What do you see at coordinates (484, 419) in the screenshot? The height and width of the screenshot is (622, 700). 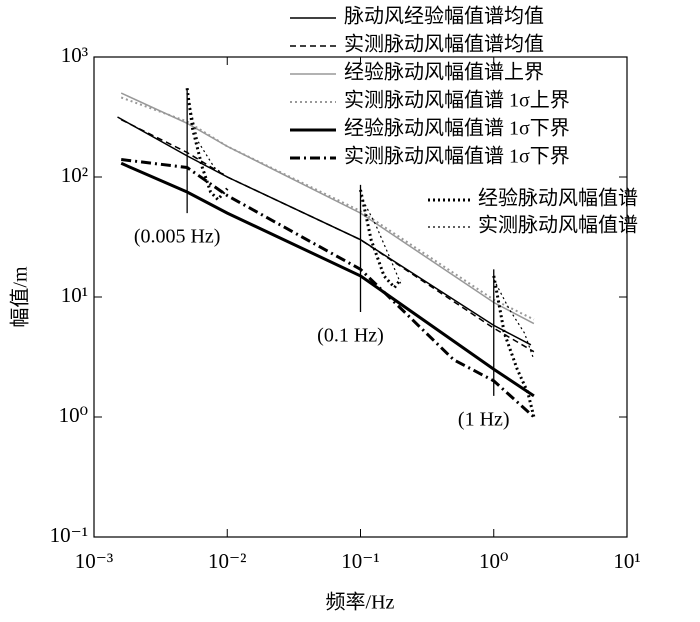 I see `annotation: (1 Hz)` at bounding box center [484, 419].